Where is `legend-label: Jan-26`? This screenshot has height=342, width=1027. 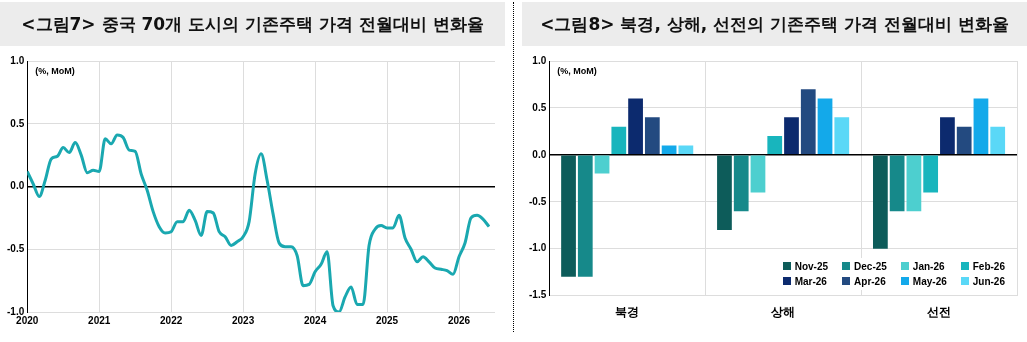 legend-label: Jan-26 is located at coordinates (928, 266).